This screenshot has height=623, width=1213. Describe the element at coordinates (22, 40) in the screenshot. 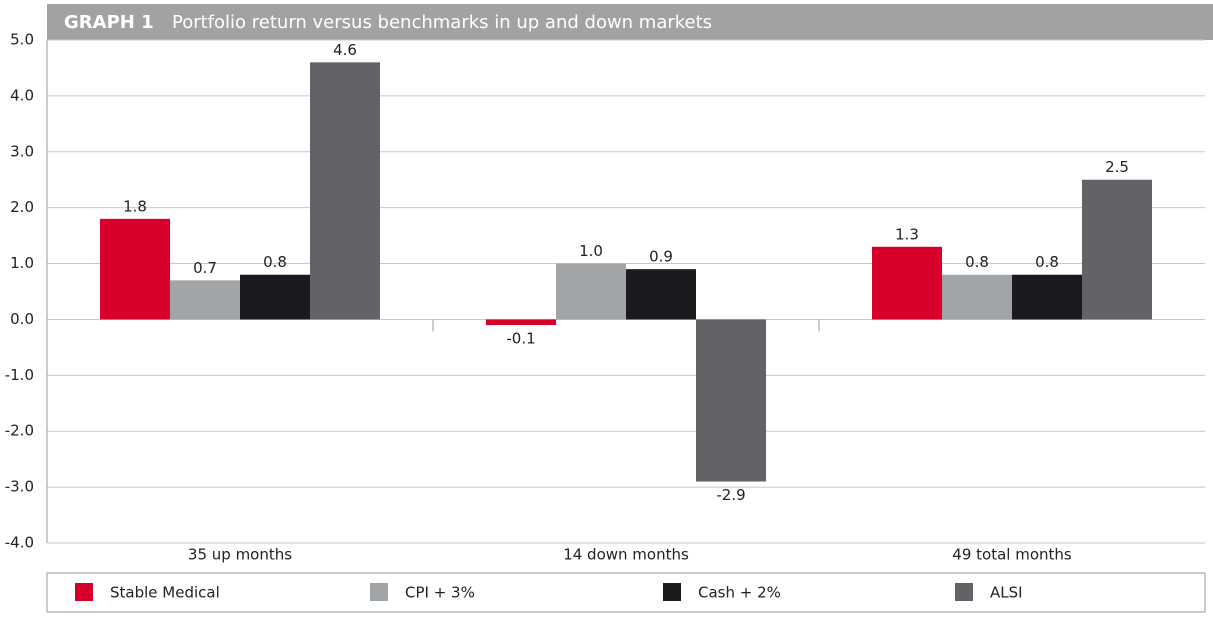

I see `y-tick-label: 5.0` at that location.